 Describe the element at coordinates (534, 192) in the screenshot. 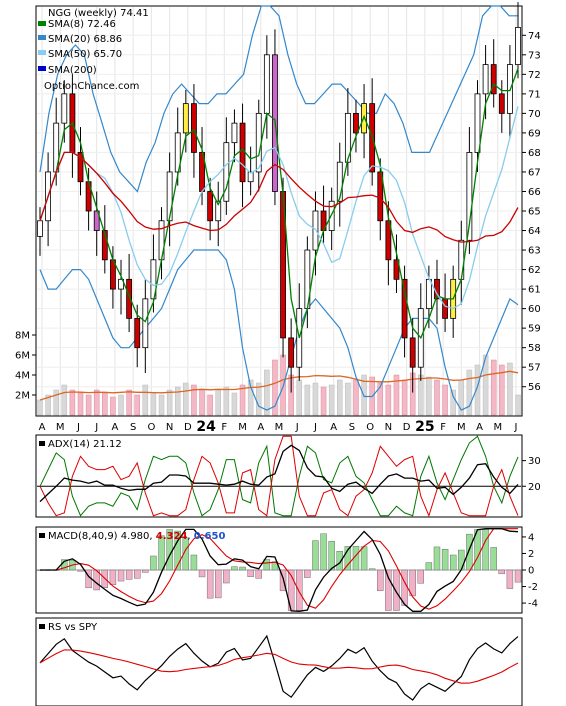

I see `price-tick-label: 66` at that location.